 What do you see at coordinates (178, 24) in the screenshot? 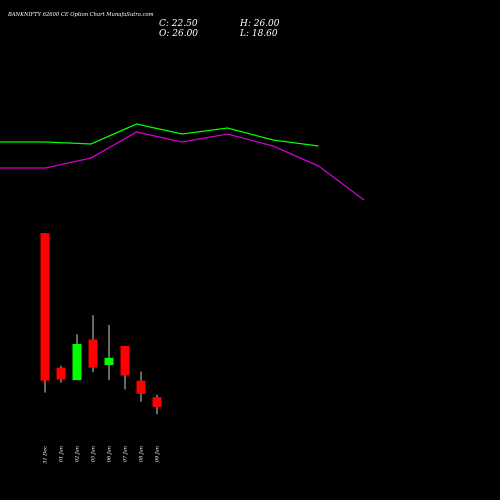
I see `close-value: C: 22.50` at bounding box center [178, 24].